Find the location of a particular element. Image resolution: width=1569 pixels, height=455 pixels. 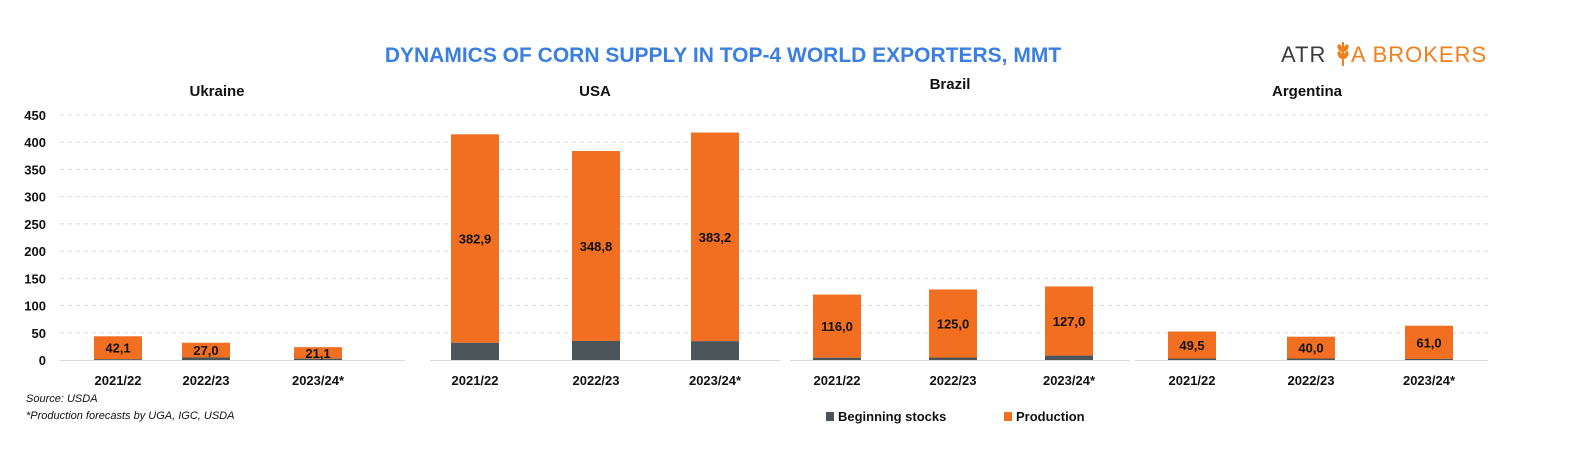

bar-value-label: 383,2 is located at coordinates (715, 237).